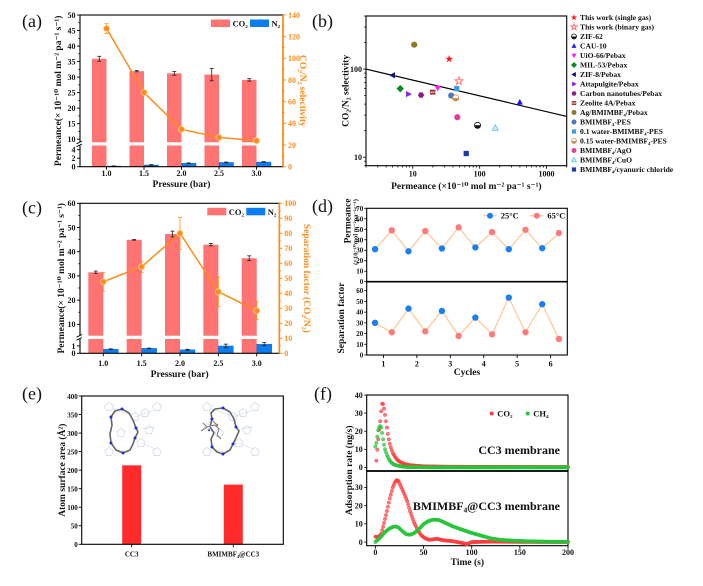  What do you see at coordinates (72, 489) in the screenshot?
I see `y-tick-label: 150` at bounding box center [72, 489].